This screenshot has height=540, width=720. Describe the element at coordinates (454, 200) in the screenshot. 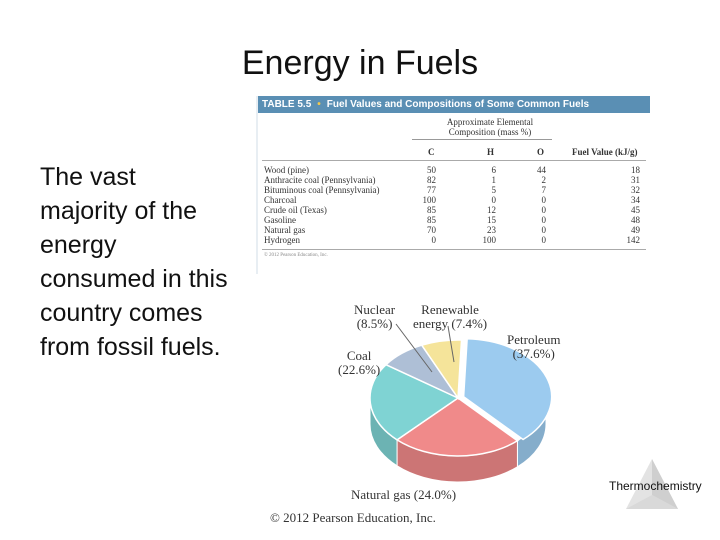

I see `table-row: Charcoal 100 0 0 34` at that location.